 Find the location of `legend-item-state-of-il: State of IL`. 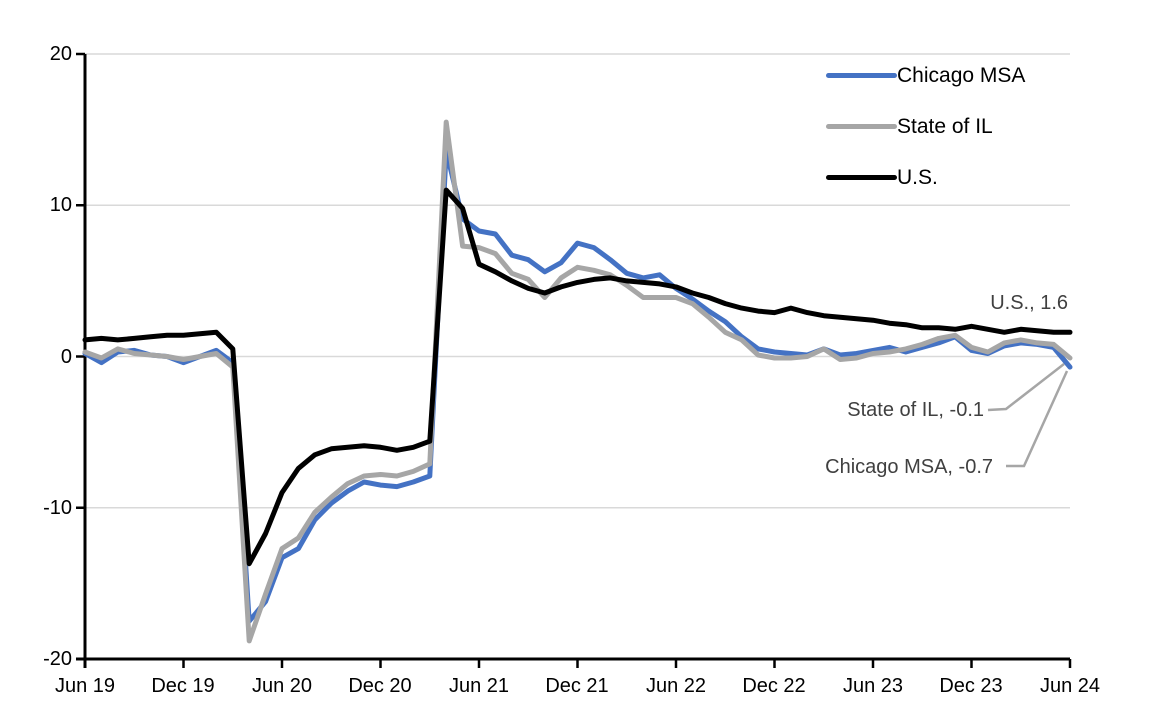

legend-item-state-of-il: State of IL is located at coordinates (925, 126).